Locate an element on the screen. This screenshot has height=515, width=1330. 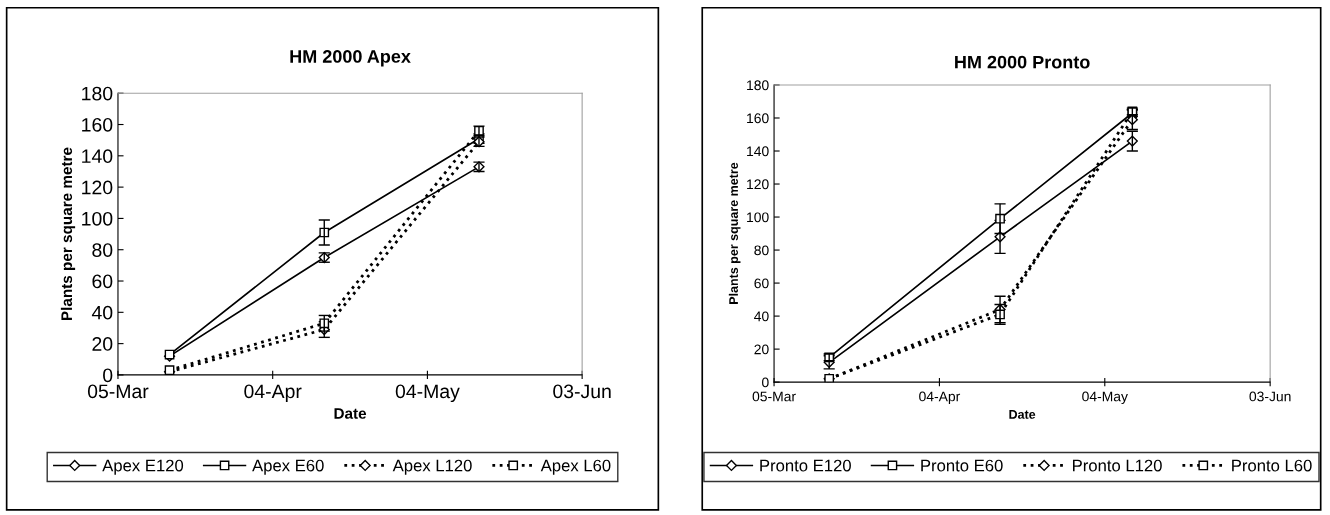
legend-label: Apex L60 is located at coordinates (575, 467).